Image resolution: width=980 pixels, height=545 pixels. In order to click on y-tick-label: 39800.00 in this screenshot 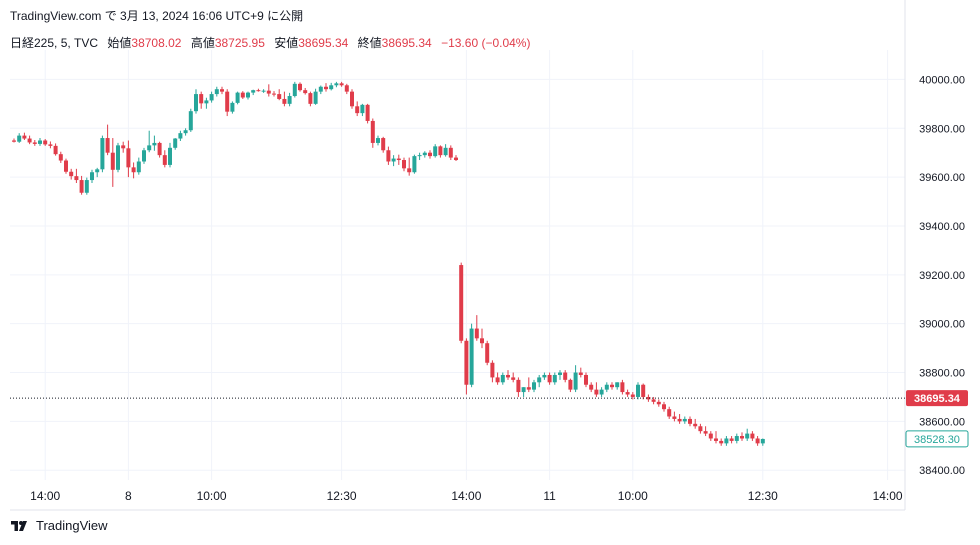, I will do `click(942, 129)`.